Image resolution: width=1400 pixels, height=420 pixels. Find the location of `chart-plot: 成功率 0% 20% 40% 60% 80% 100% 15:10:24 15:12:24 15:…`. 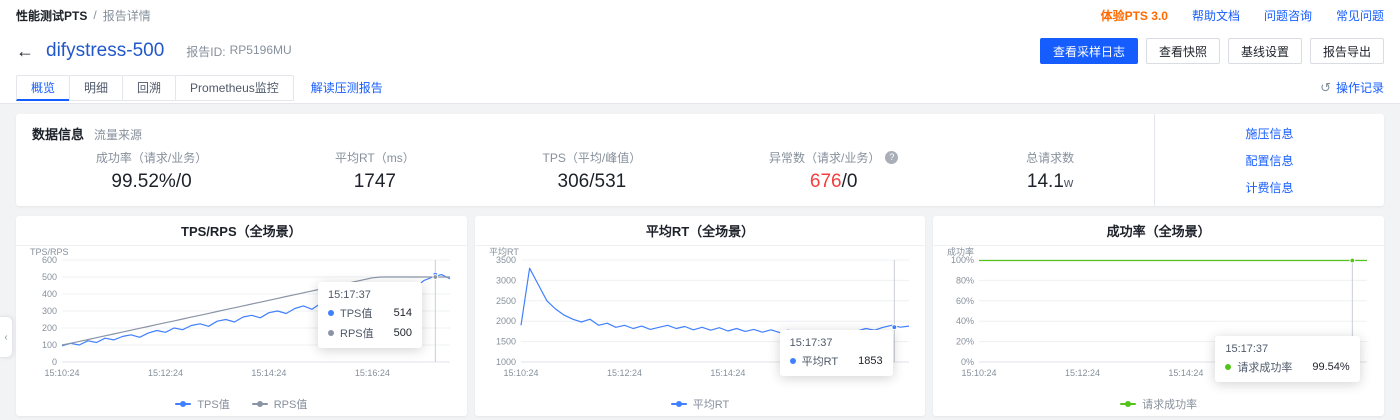

chart-plot: 成功率 0% 20% 40% 60% 80% 100% 15:10:24 15:12:24 15:… is located at coordinates (1158, 321).